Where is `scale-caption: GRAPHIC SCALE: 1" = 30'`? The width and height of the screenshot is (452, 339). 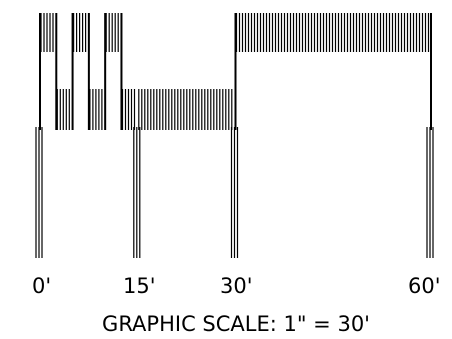 scale-caption: GRAPHIC SCALE: 1" = 30' is located at coordinates (236, 324).